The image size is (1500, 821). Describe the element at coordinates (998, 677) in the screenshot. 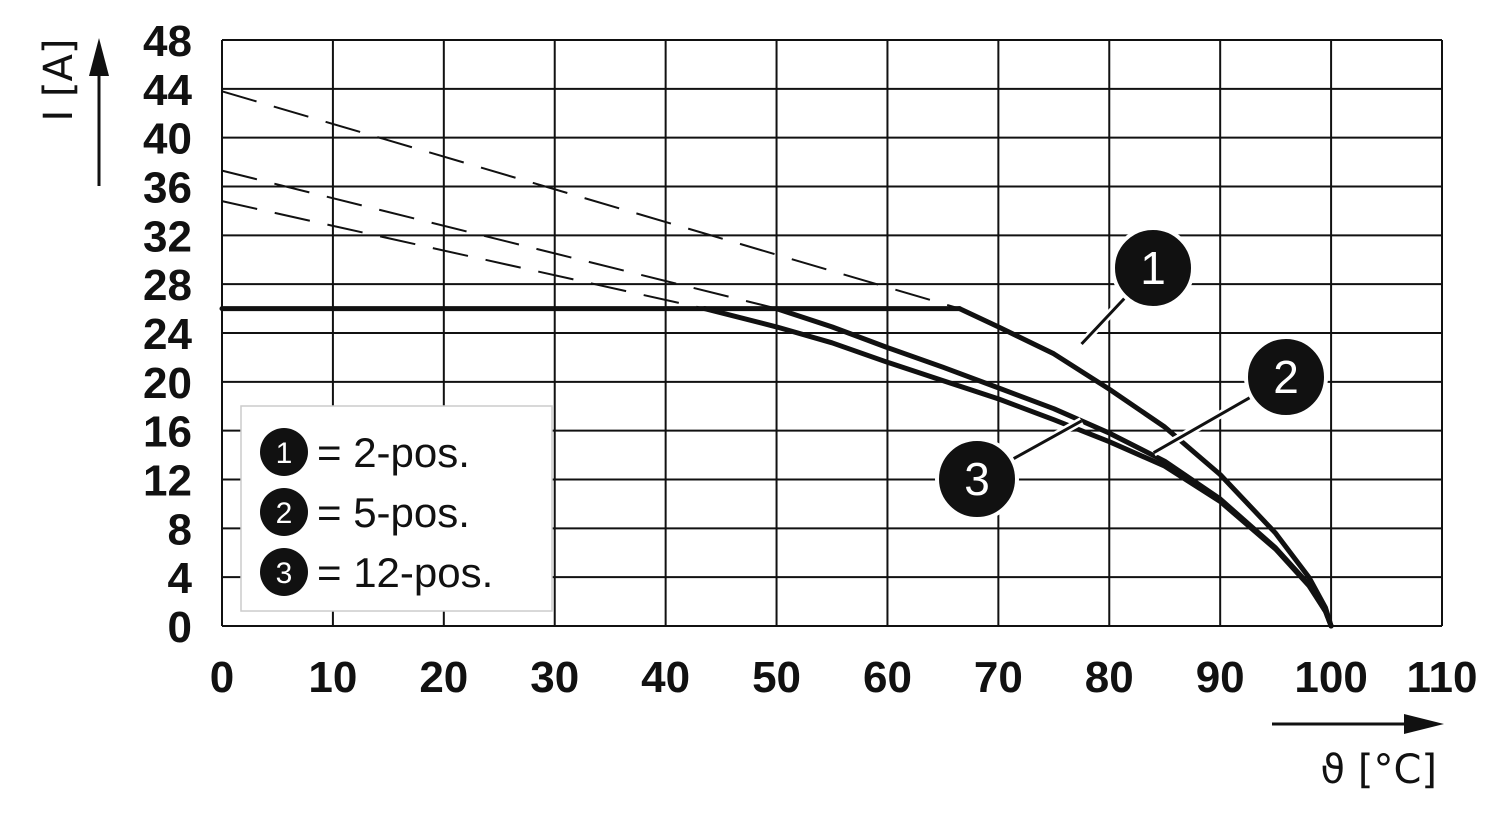

I see `x-tick-label: 70` at that location.